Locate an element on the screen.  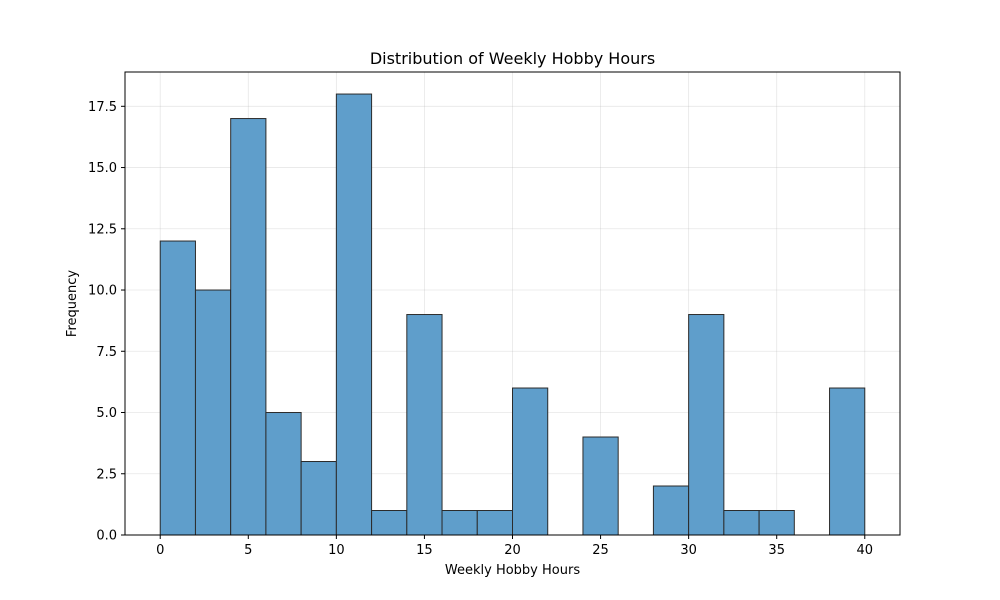
y-axis-label: Frequency is located at coordinates (72, 303).